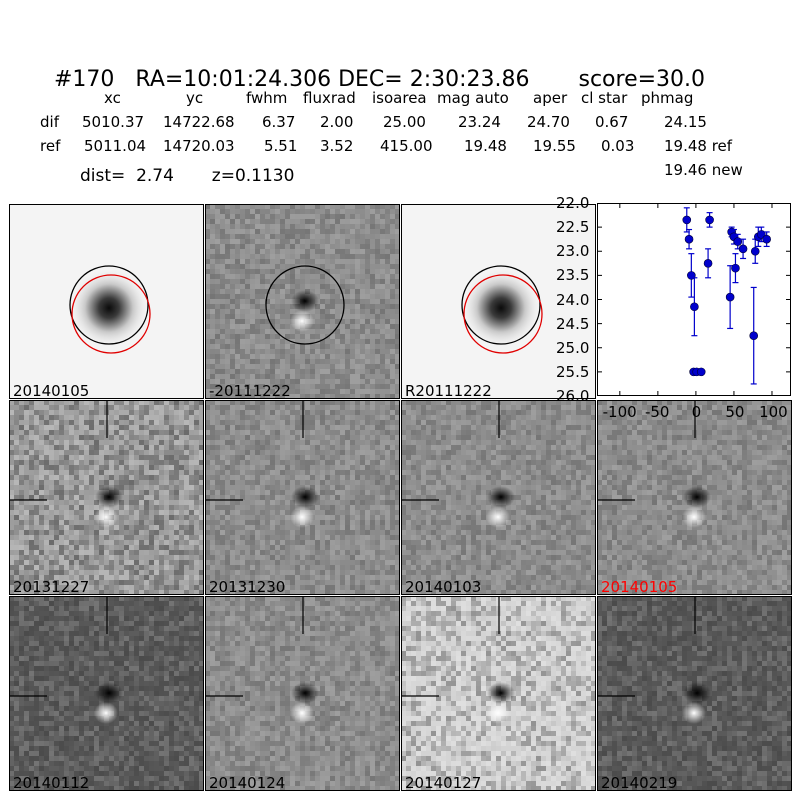  Describe the element at coordinates (253, 176) in the screenshot. I see `redshift-value: z=0.1130` at that location.